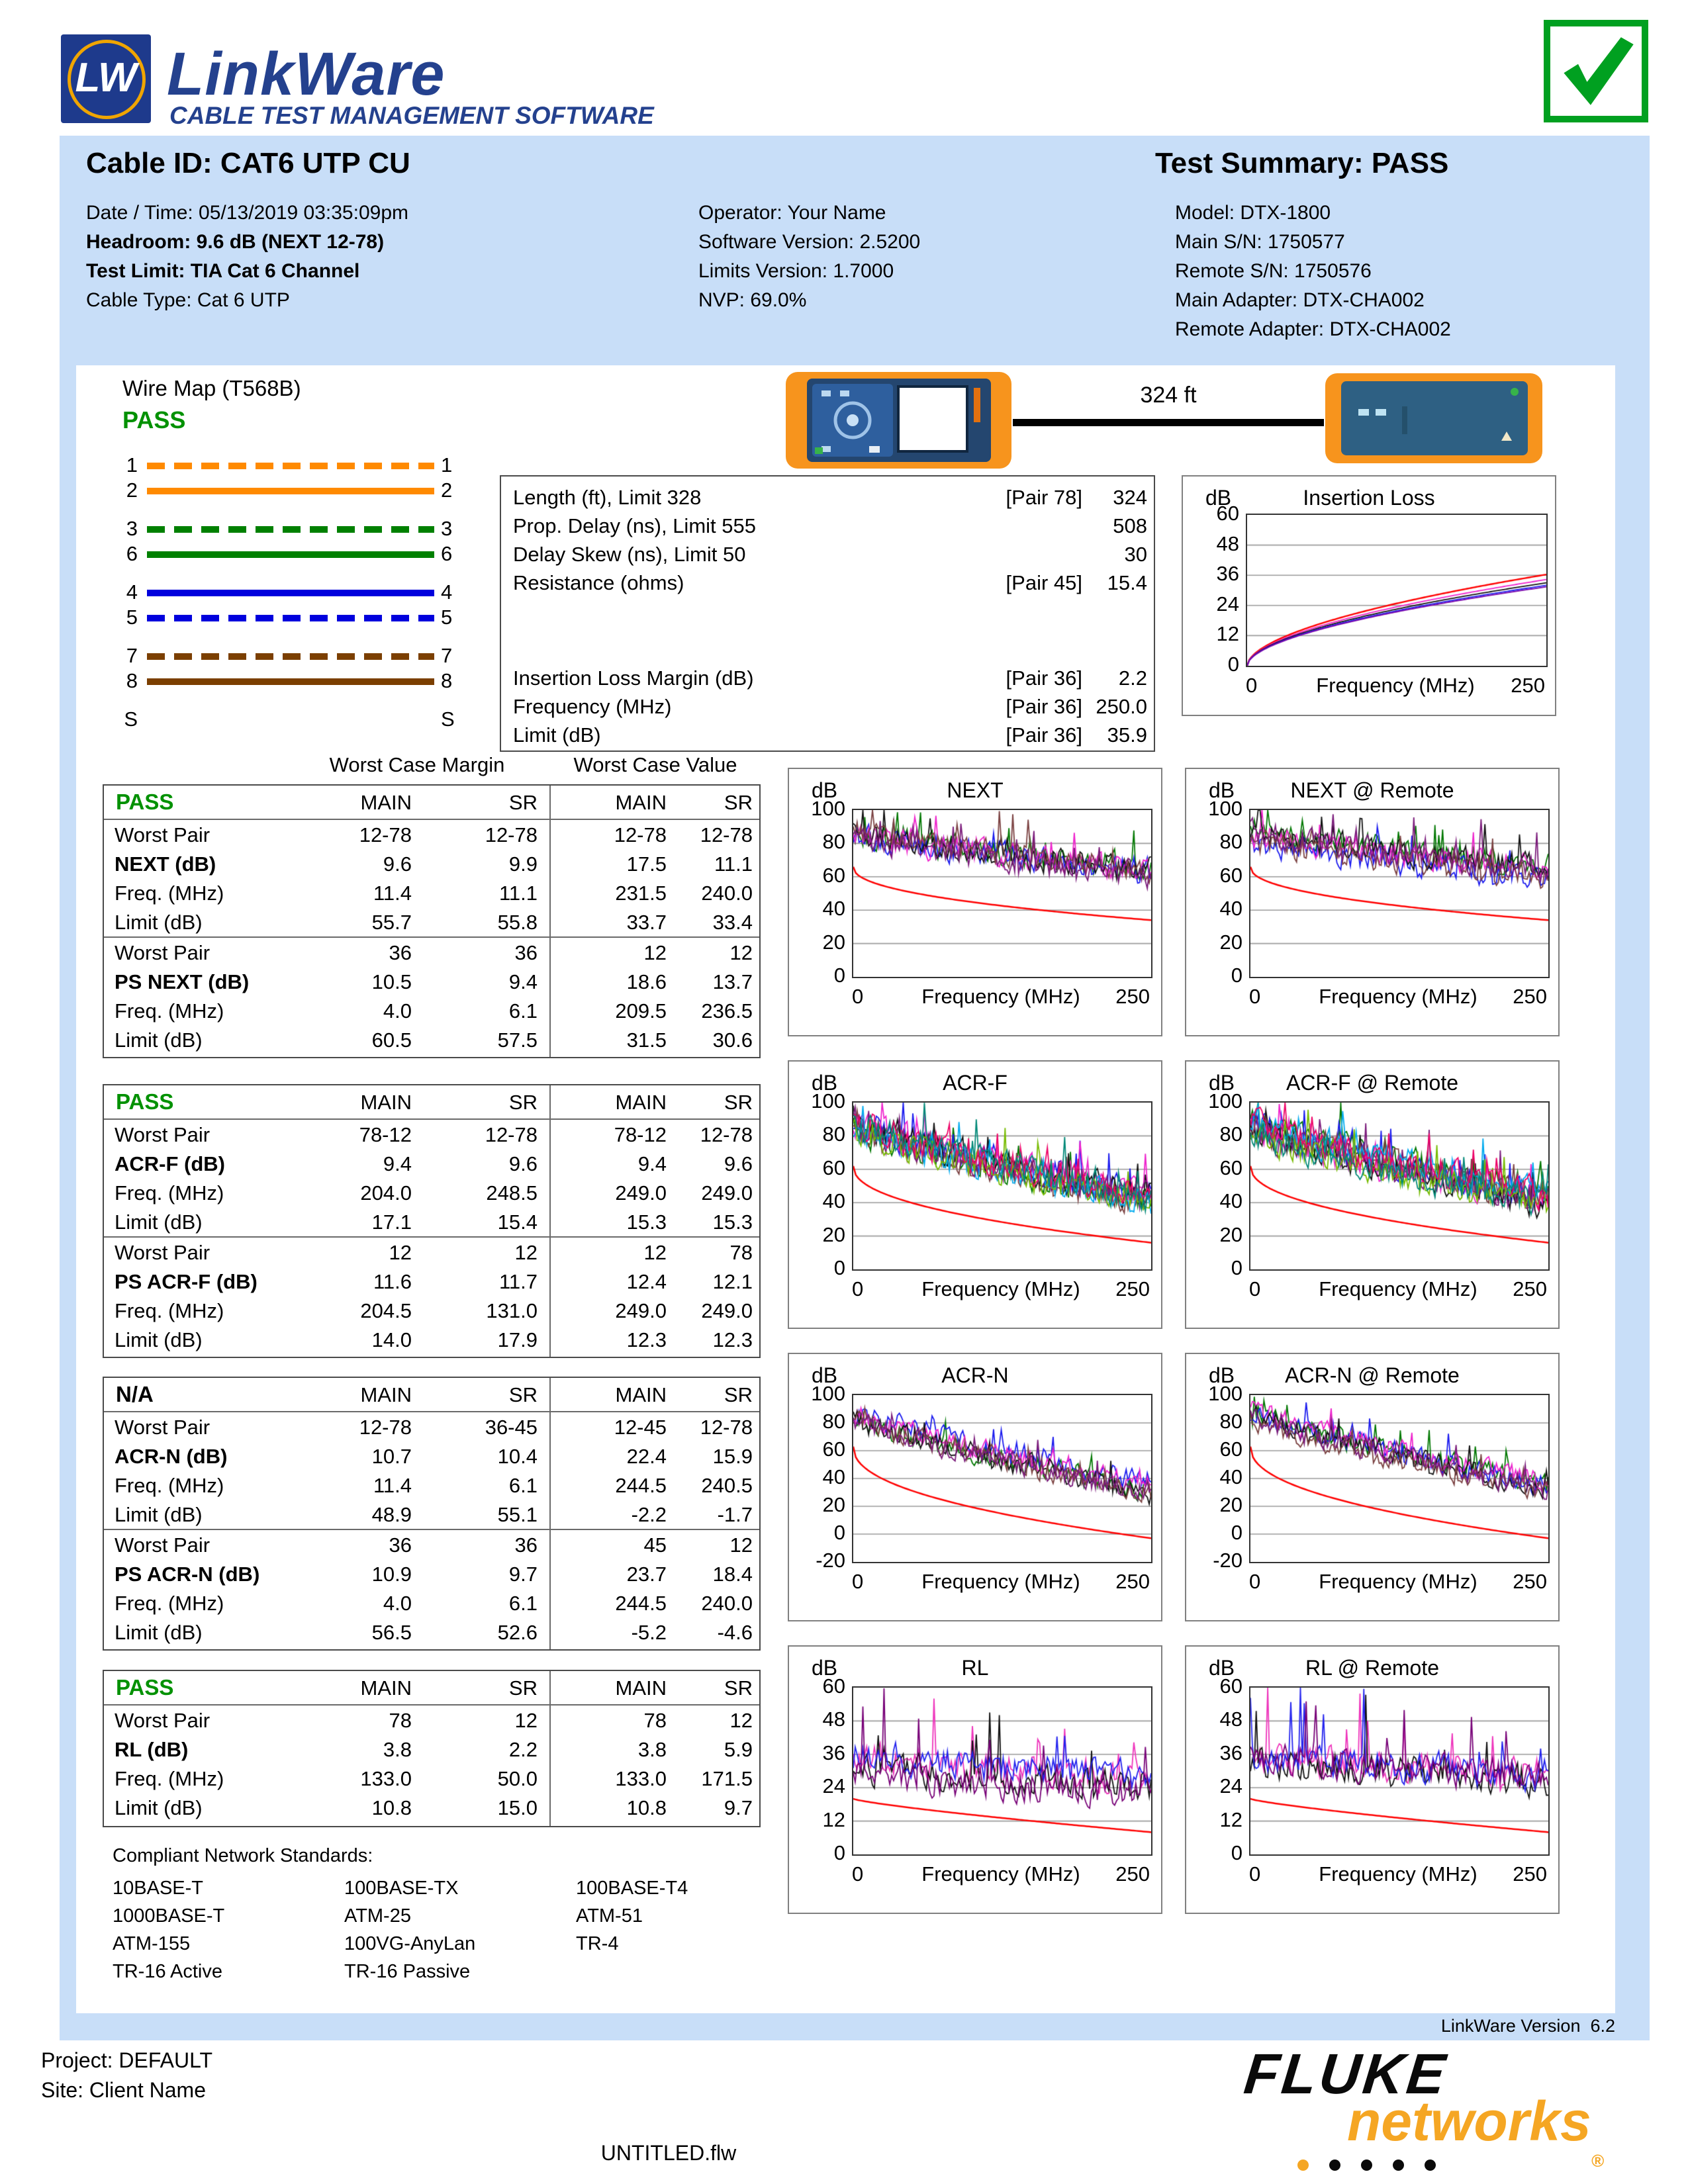  I want to click on cable-id: Cable ID: CAT6 UTP CU, so click(248, 163).